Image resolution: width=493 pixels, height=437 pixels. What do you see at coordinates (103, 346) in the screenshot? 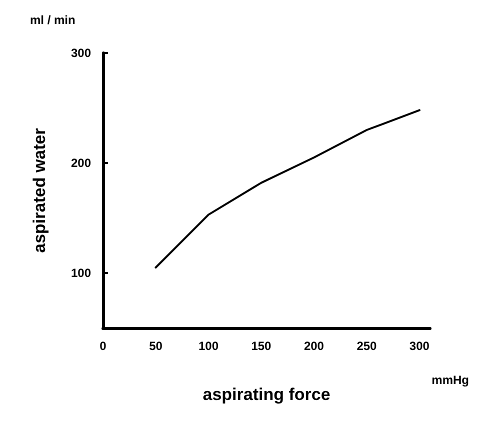
I see `x-tick-label: 0` at bounding box center [103, 346].